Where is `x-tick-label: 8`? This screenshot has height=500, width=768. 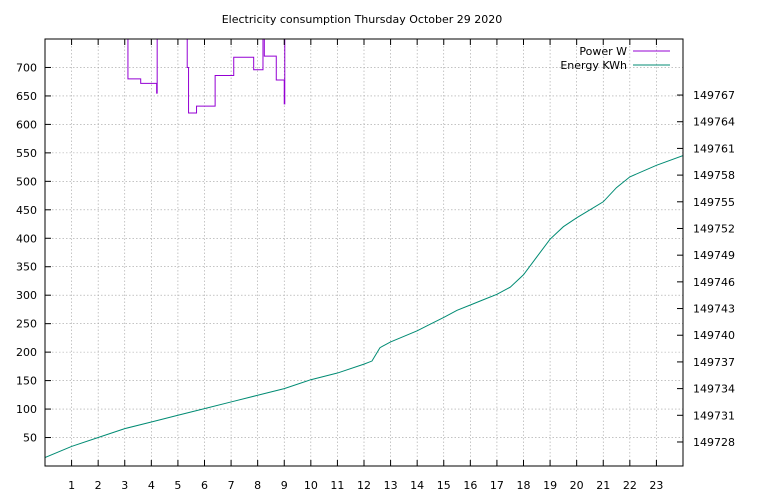
x-tick-label: 8 is located at coordinates (257, 485).